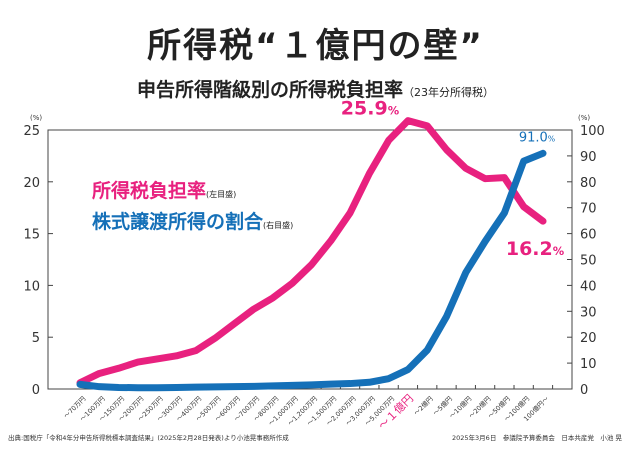  I want to click on date-credit: 2025年3月6日 参議院予算委員会 日本共産党 小池 晃, so click(537, 438).